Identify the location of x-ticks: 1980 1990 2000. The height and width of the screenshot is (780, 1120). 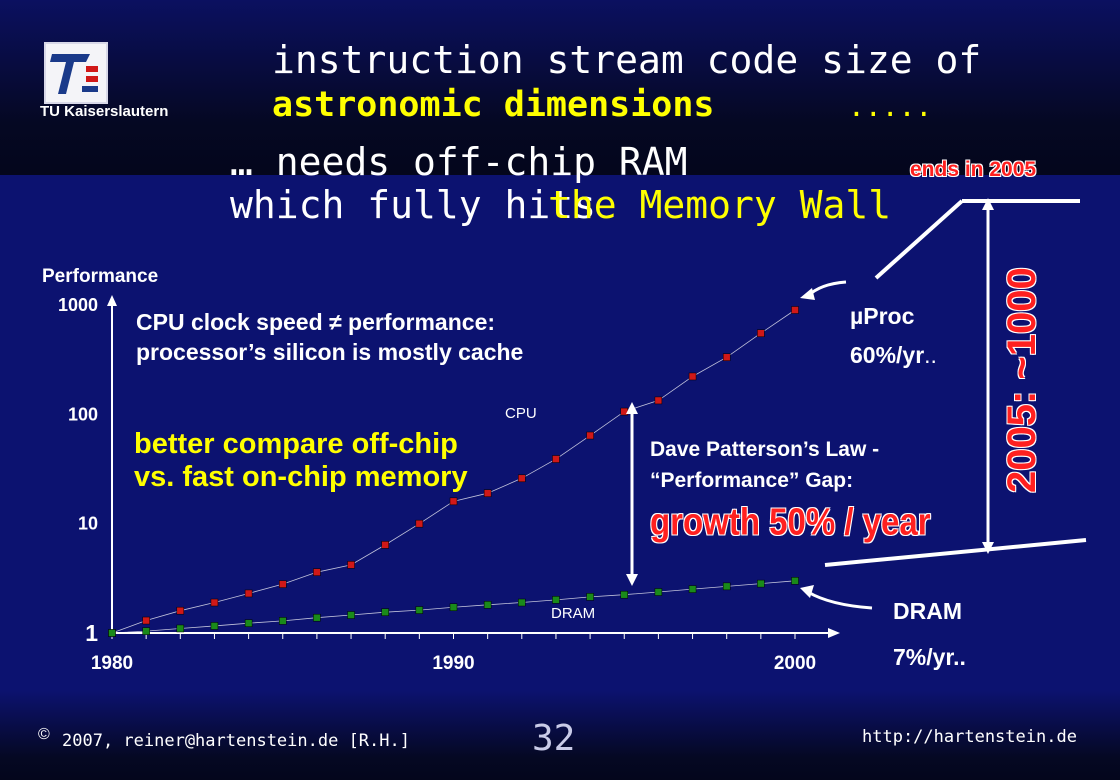
(453, 653).